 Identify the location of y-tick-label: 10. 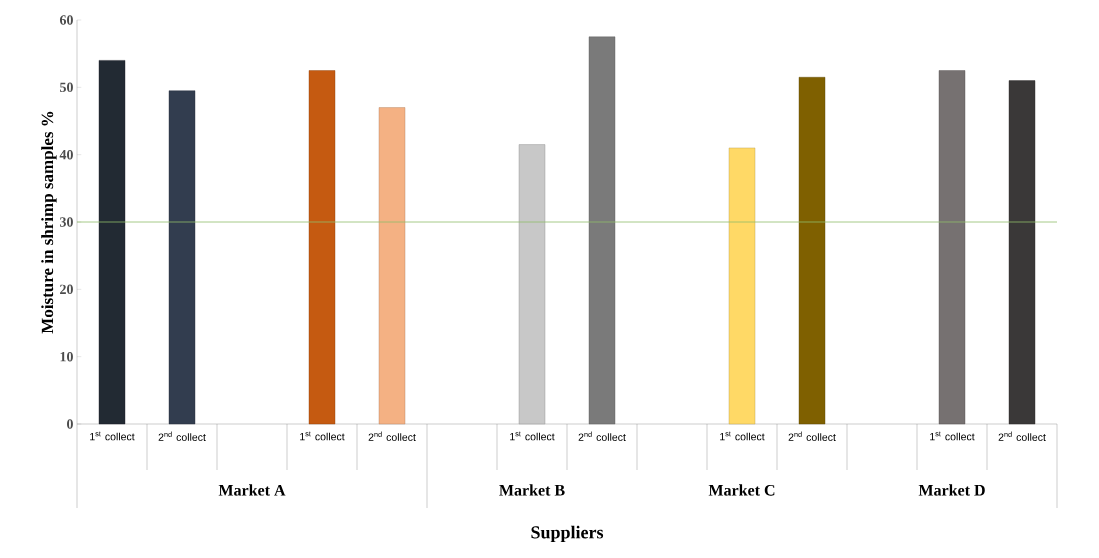
(66, 356).